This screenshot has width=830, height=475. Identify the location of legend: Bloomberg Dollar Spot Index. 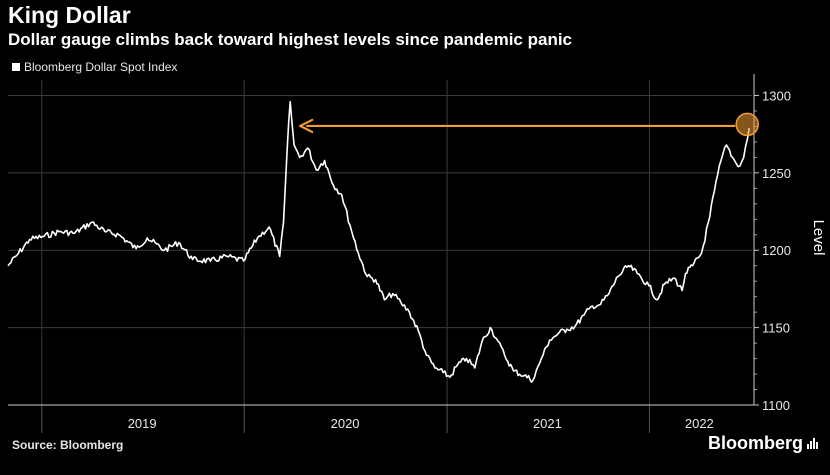
(94, 67).